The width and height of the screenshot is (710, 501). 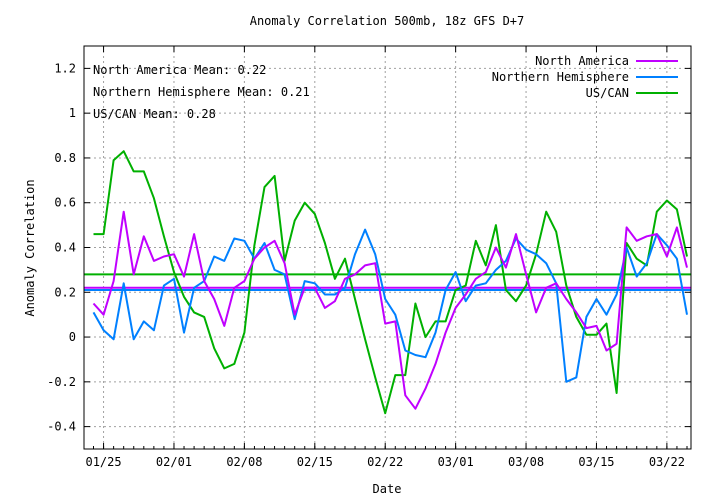 I want to click on y-tick-label: 1, so click(x=72, y=113).